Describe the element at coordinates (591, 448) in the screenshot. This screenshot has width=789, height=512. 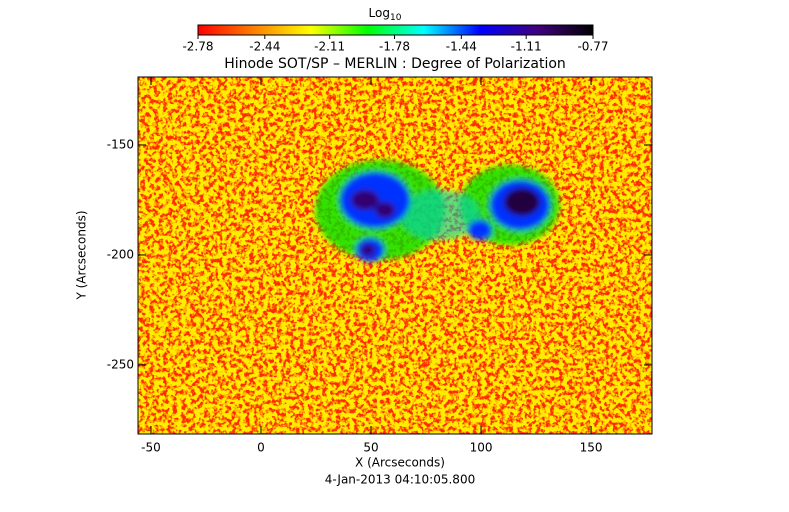
I see `x-tick-label: 150` at that location.